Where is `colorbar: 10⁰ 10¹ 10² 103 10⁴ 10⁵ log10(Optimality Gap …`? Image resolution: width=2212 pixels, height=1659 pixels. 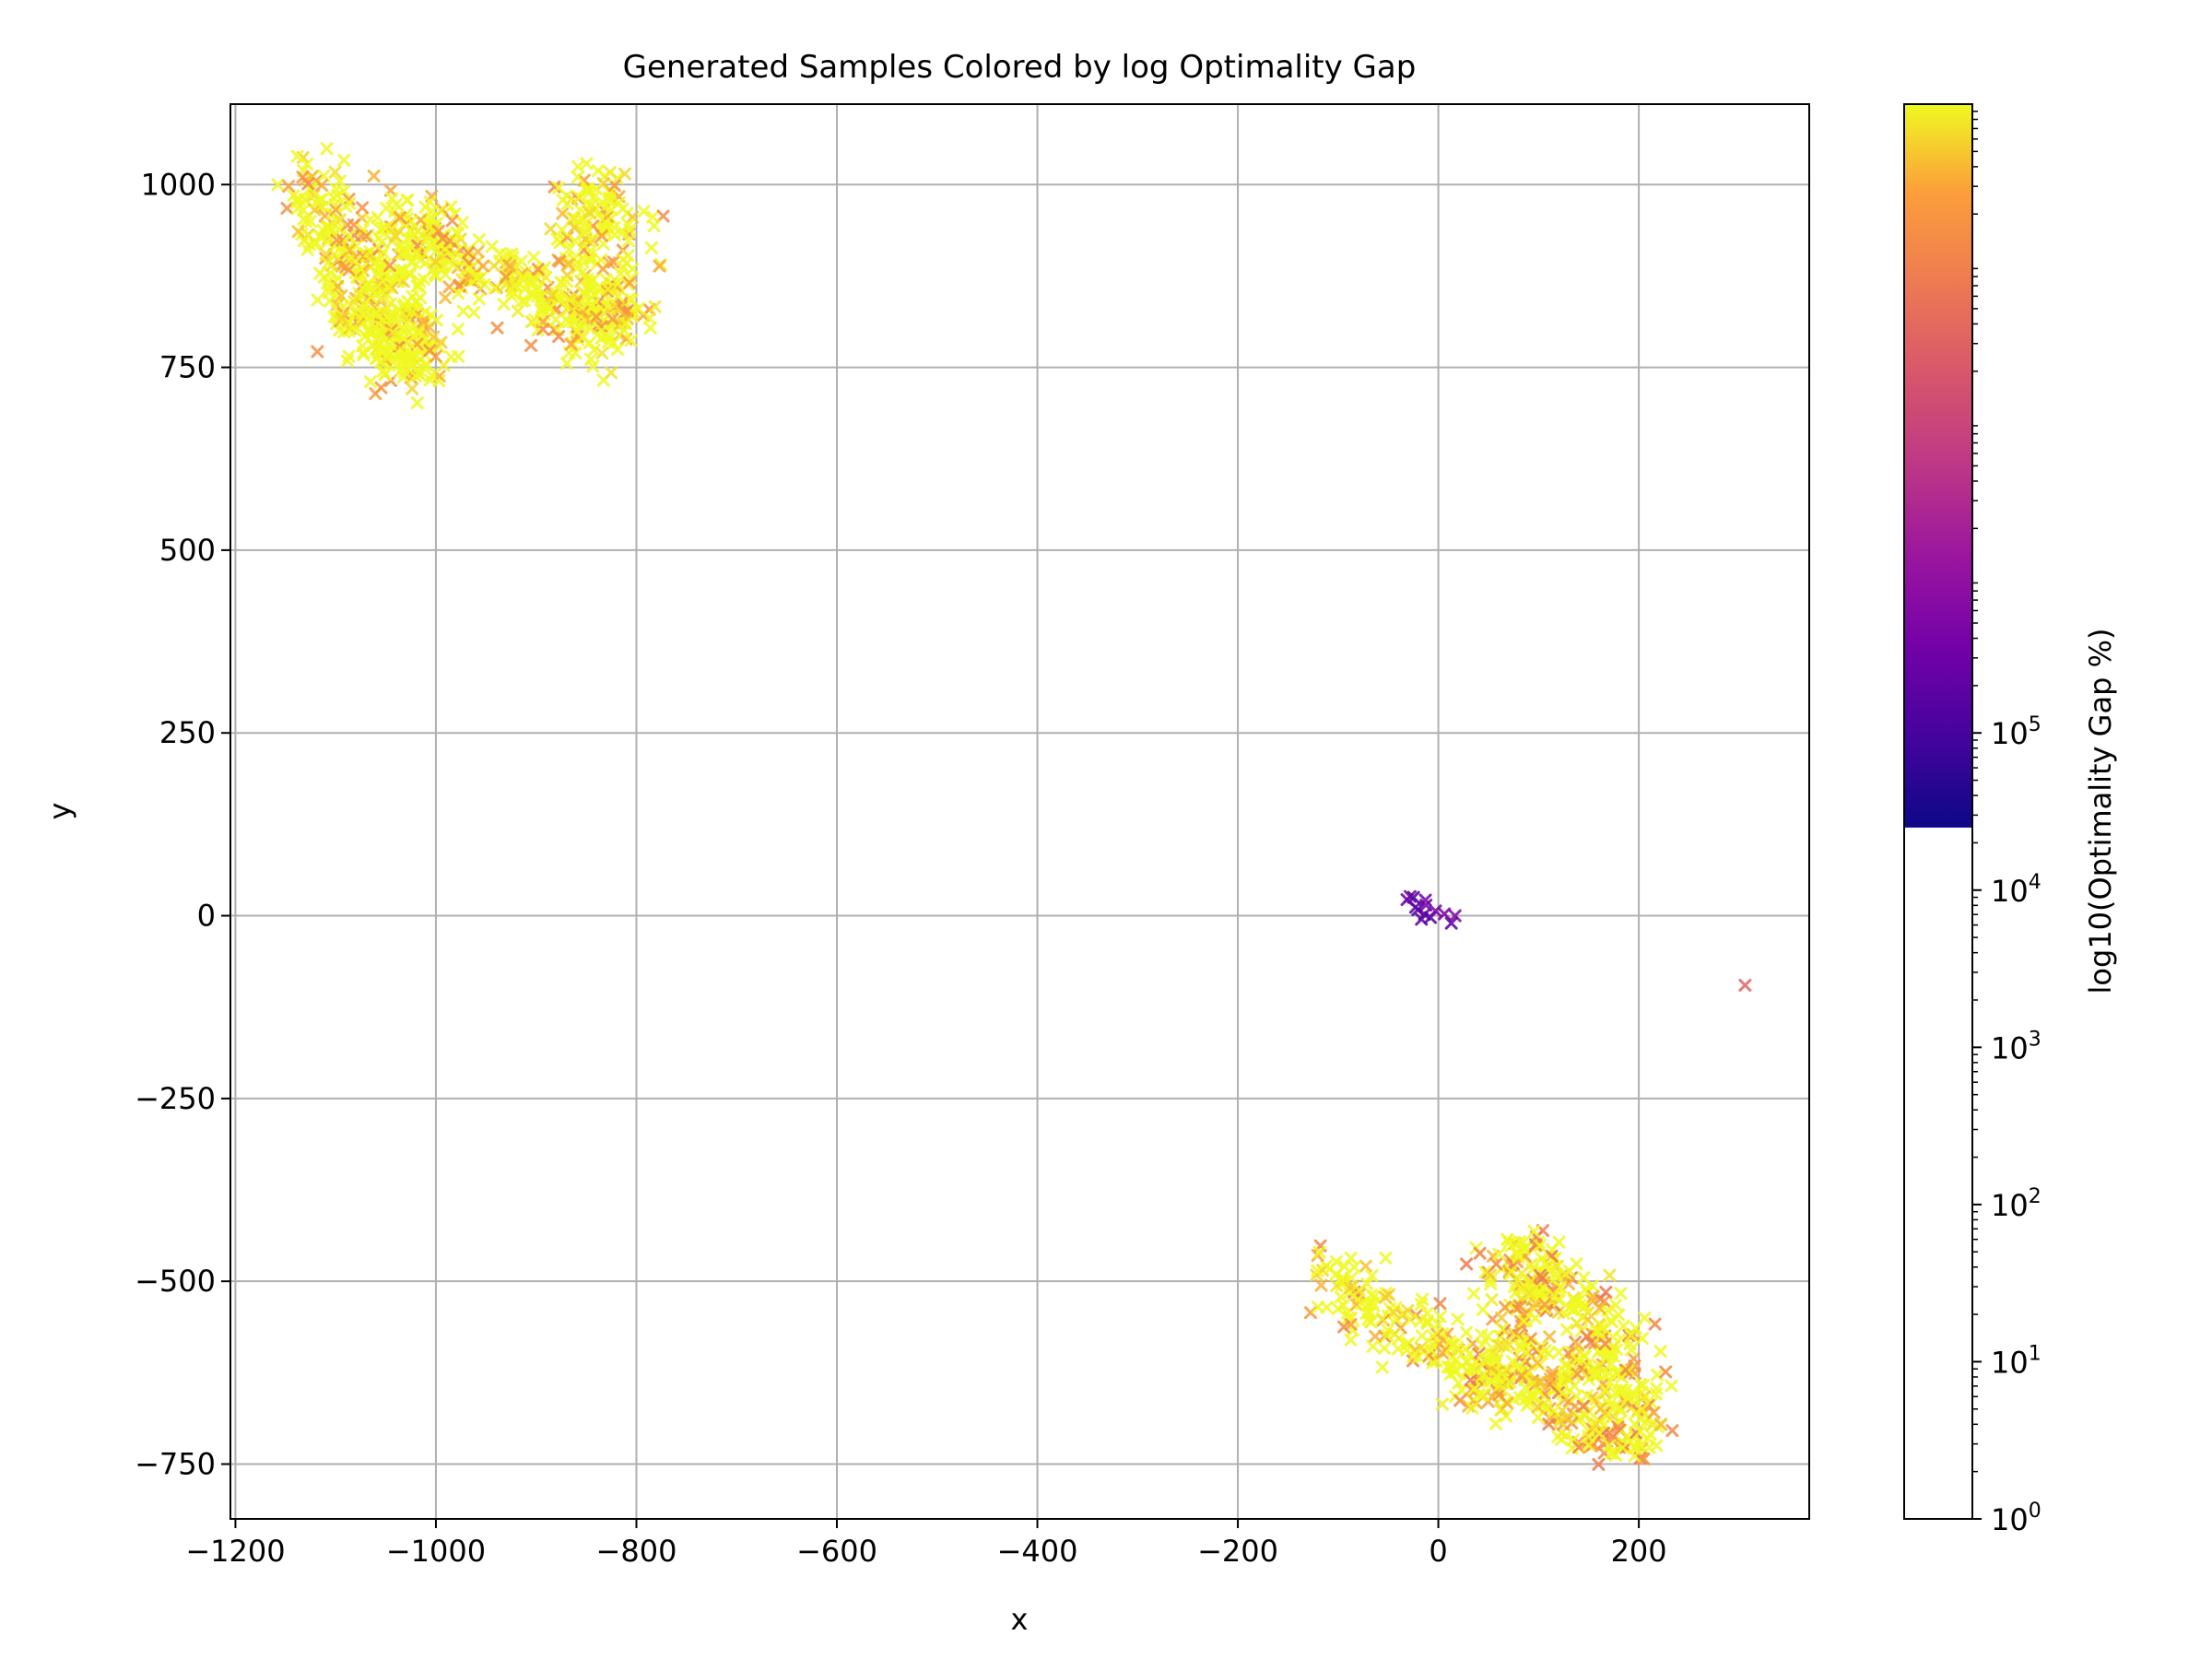
colorbar: 10⁰ 10¹ 10² 103 10⁴ 10⁵ log10(Optimality Gap … is located at coordinates (2010, 820).